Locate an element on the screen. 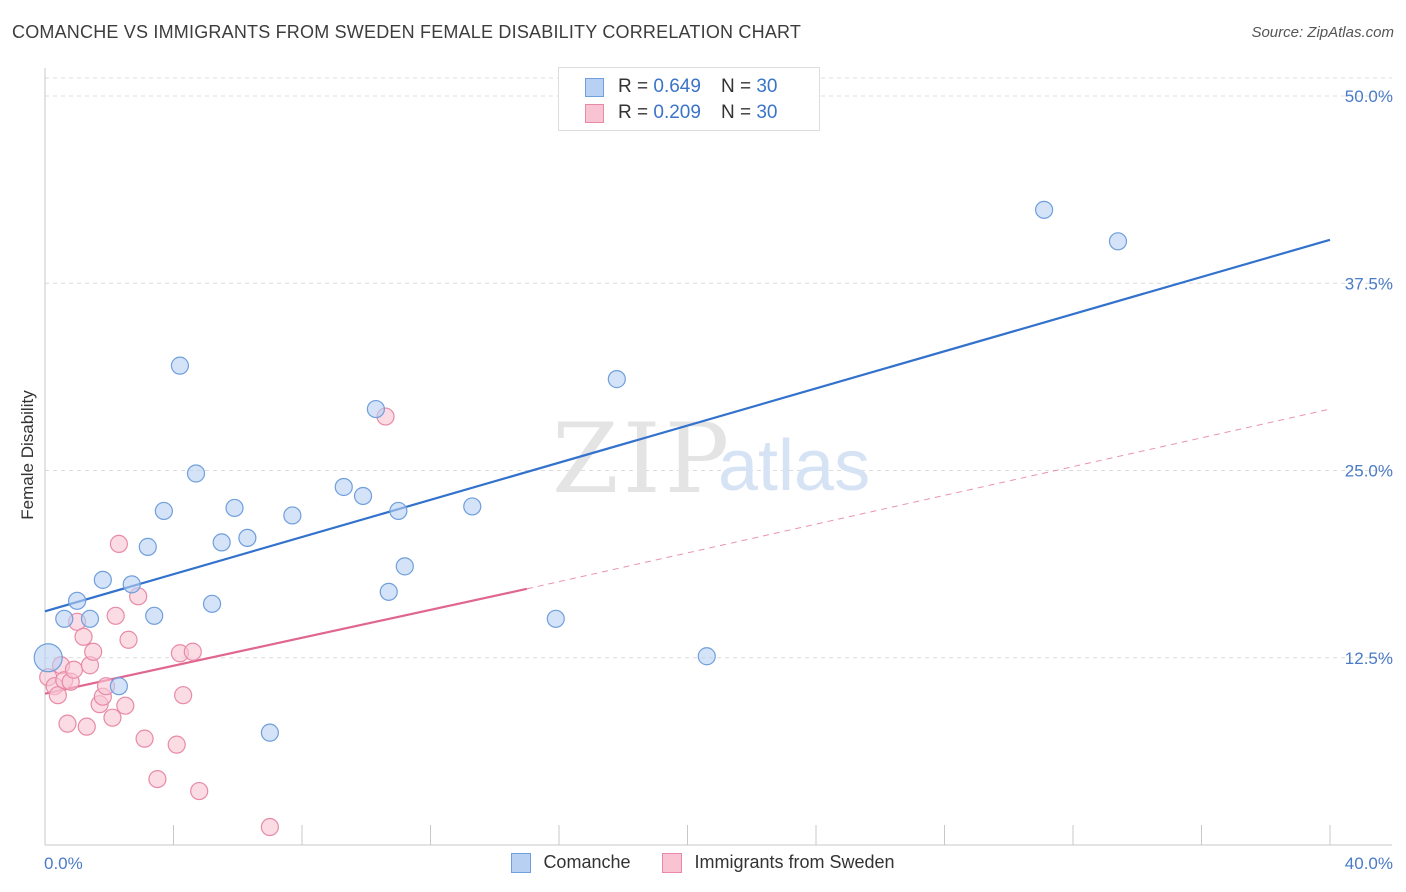 This screenshot has width=1406, height=892. series-legend-comanche: Comanche is located at coordinates (570, 862).